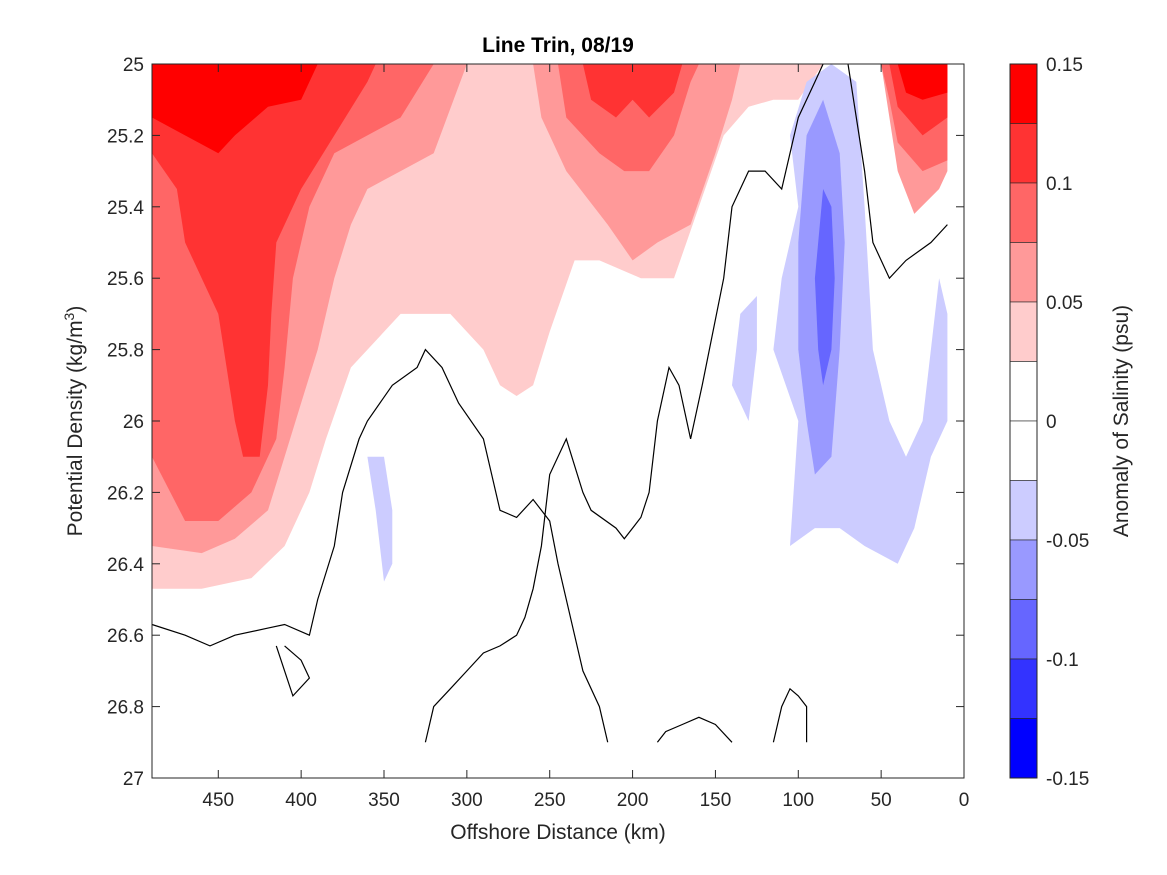 The height and width of the screenshot is (875, 1167). I want to click on x-tick-label: 0, so click(964, 800).